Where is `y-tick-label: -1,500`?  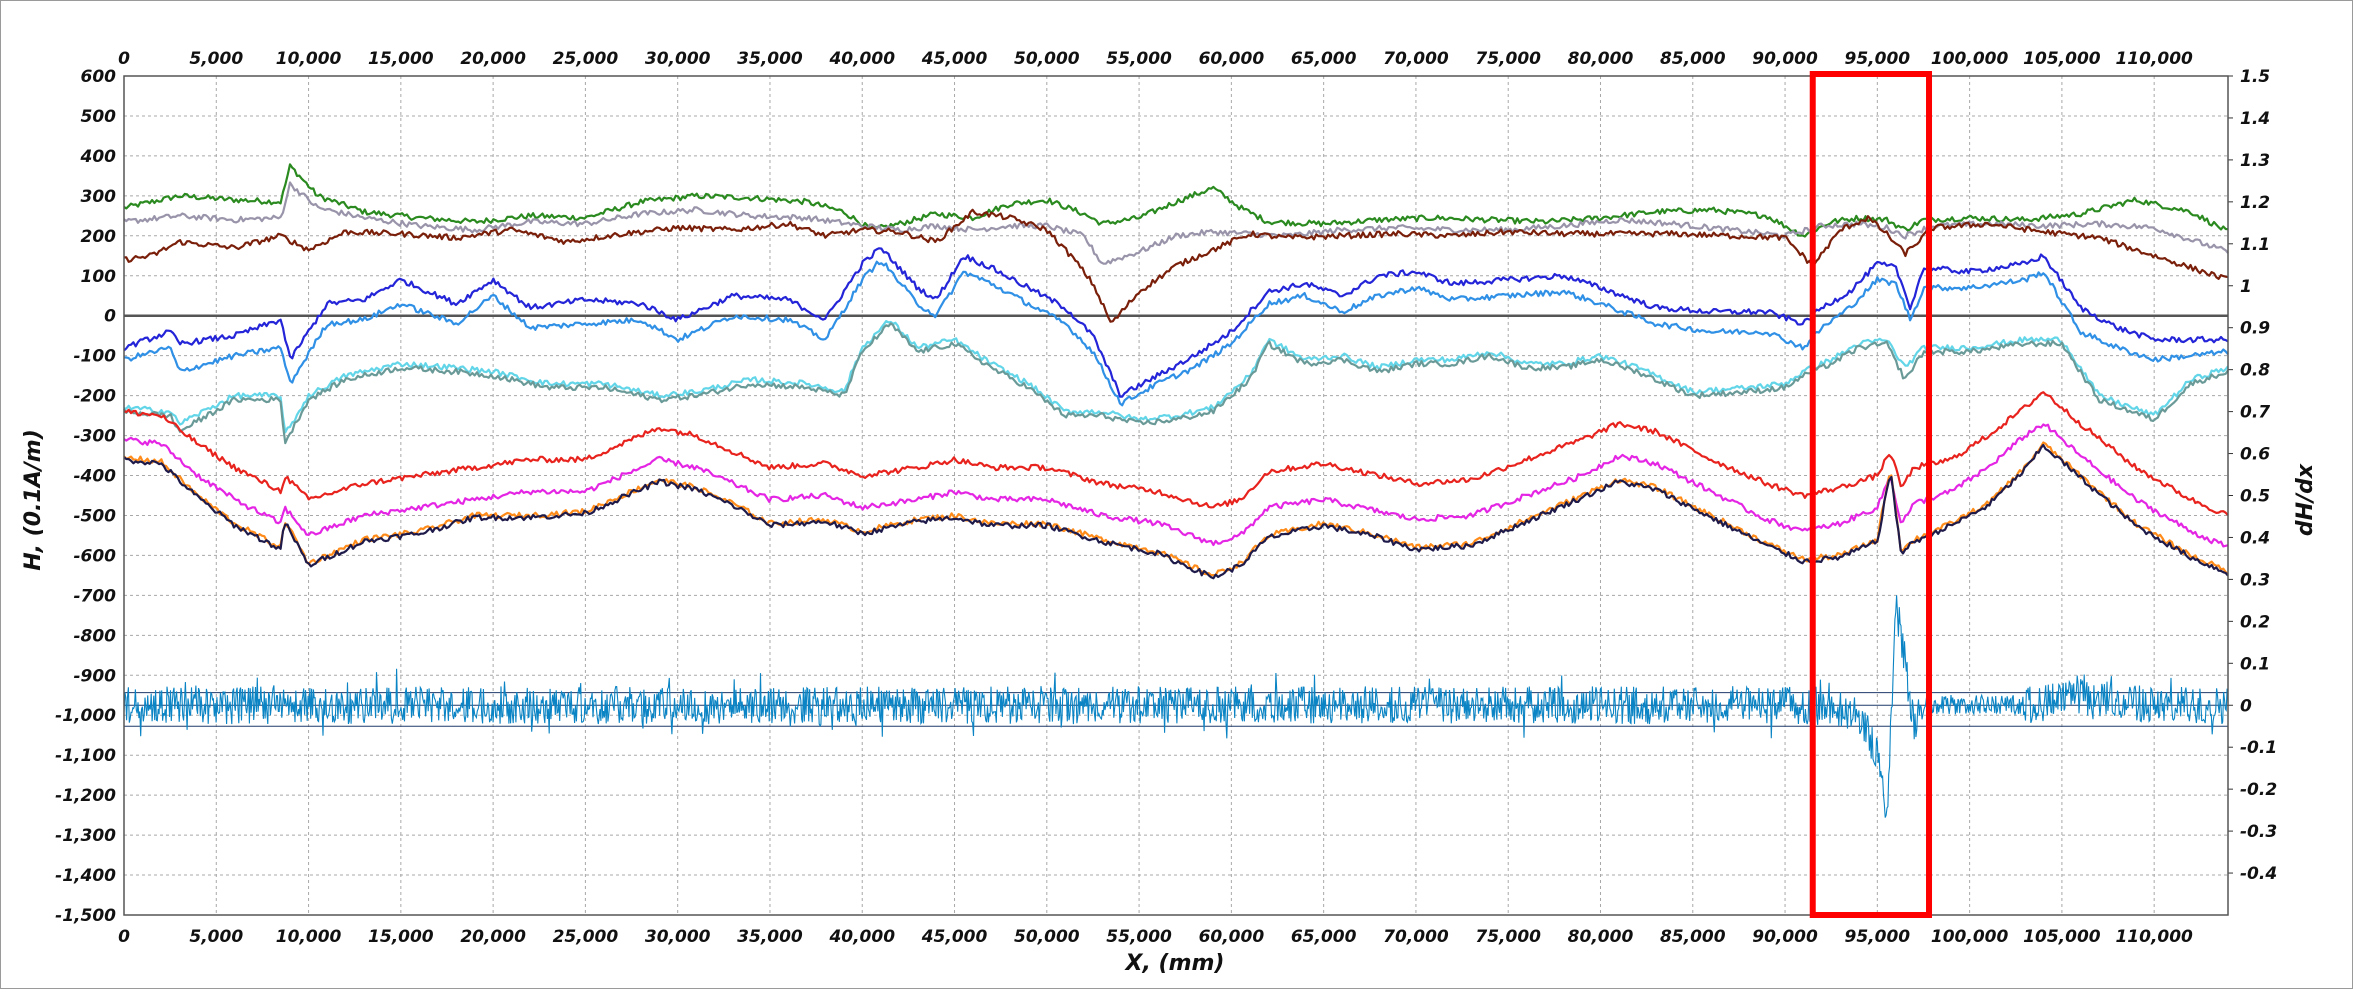 y-tick-label: -1,500 is located at coordinates (85, 916).